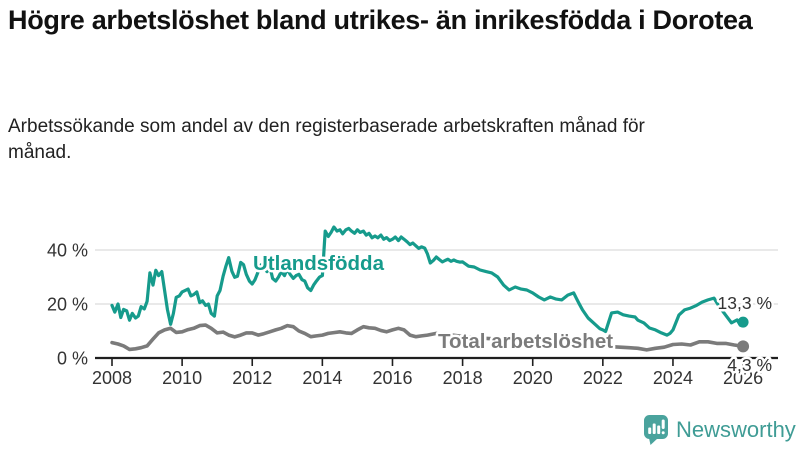  I want to click on x-tick-label: 2010, so click(182, 378).